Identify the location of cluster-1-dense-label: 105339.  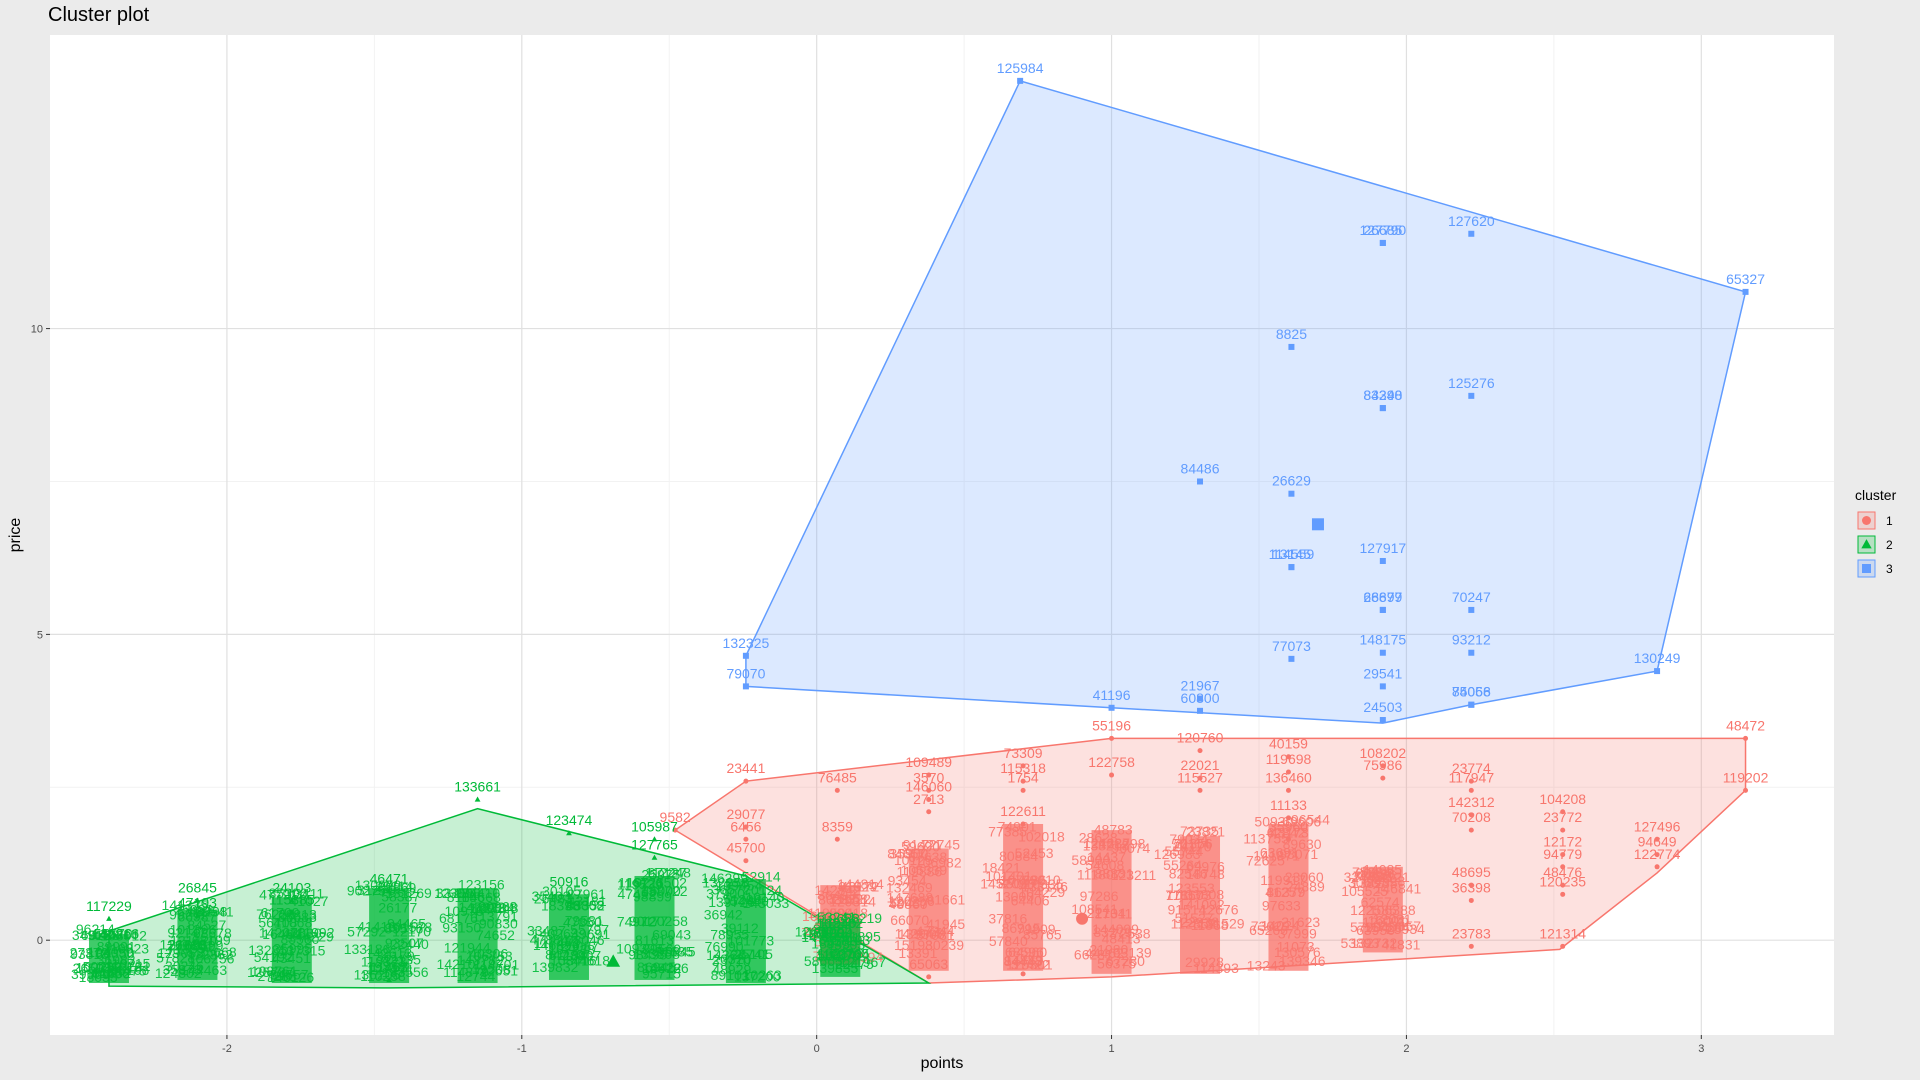
(923, 870).